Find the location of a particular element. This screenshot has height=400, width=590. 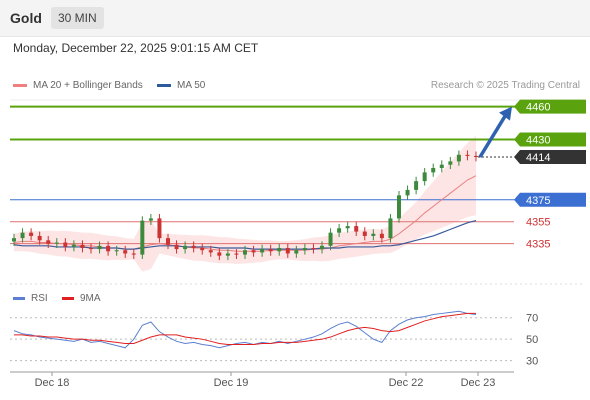

ma9-swatch is located at coordinates (68, 298).